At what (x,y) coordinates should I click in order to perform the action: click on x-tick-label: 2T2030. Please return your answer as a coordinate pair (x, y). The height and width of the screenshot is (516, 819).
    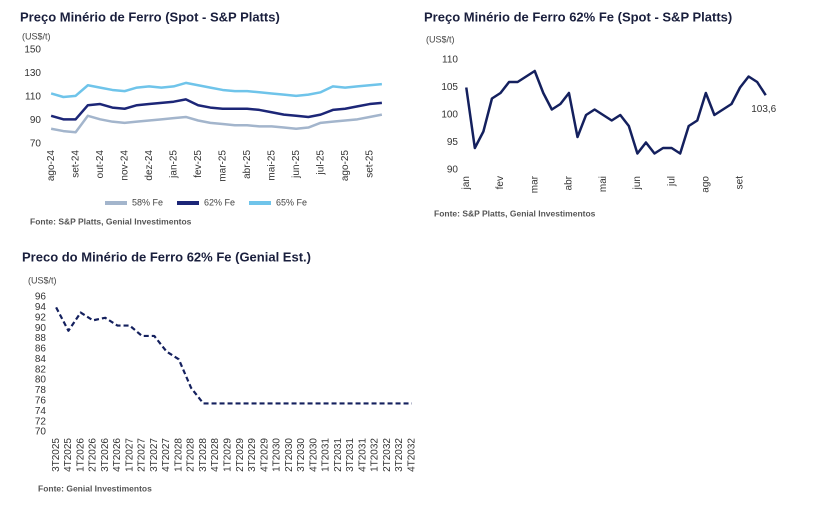
    Looking at the image, I should click on (289, 455).